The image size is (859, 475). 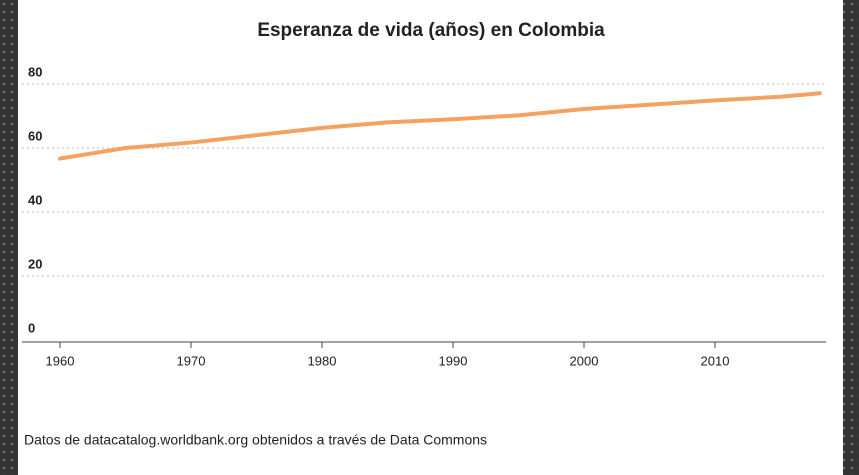 What do you see at coordinates (31, 327) in the screenshot?
I see `y-tick-label: 0` at bounding box center [31, 327].